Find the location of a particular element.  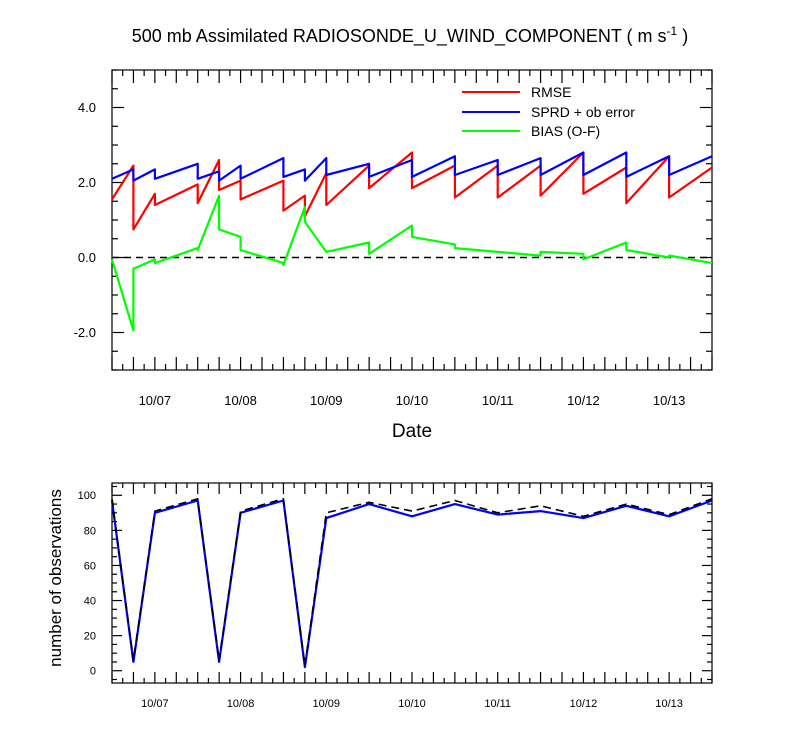

legend-label-rmse: RMSE is located at coordinates (551, 92).